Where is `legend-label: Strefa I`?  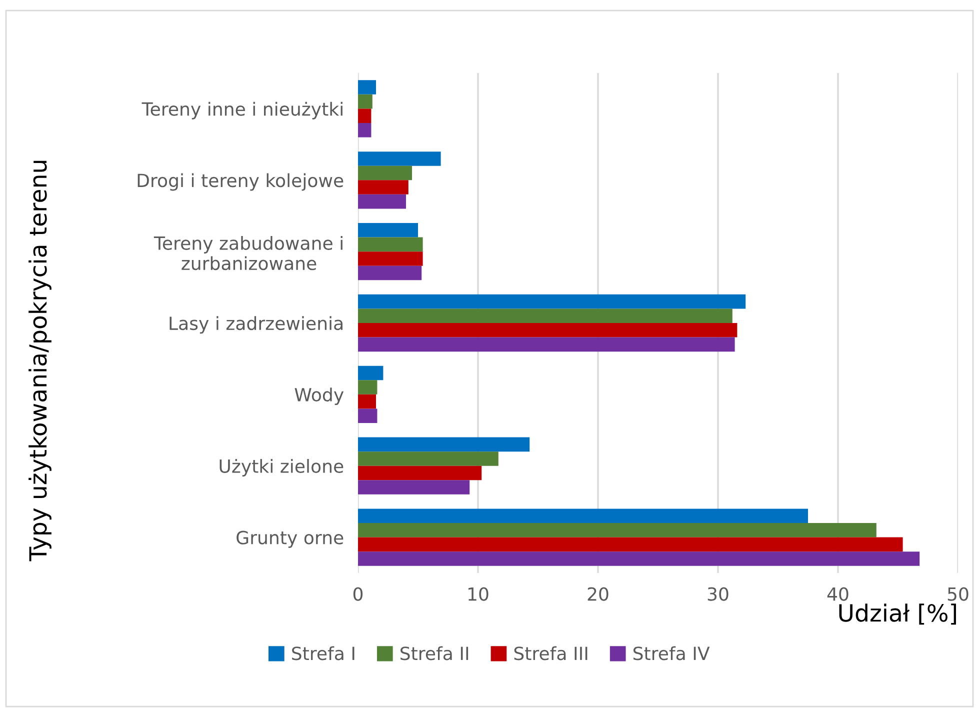
legend-label: Strefa I is located at coordinates (323, 653).